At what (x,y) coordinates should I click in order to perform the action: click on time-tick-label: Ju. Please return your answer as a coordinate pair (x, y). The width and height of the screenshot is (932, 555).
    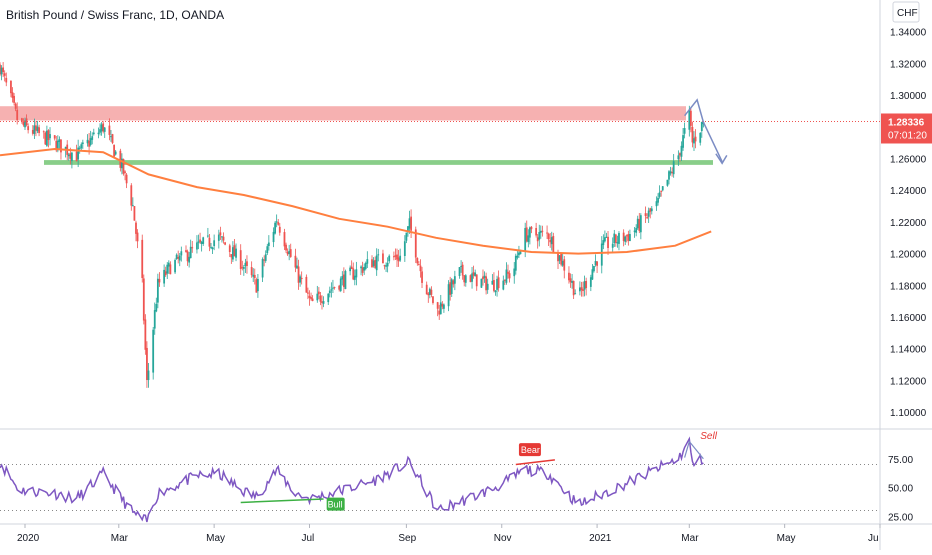
    Looking at the image, I should click on (873, 538).